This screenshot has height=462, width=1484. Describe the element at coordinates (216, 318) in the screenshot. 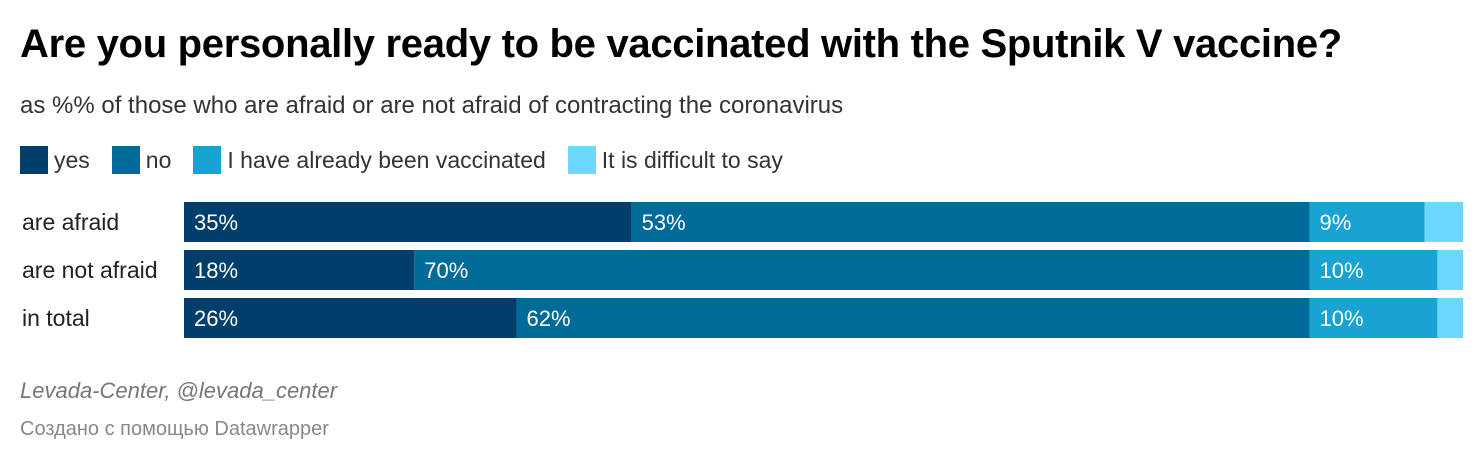

I see `data-label-in-total-yes: 26%` at that location.